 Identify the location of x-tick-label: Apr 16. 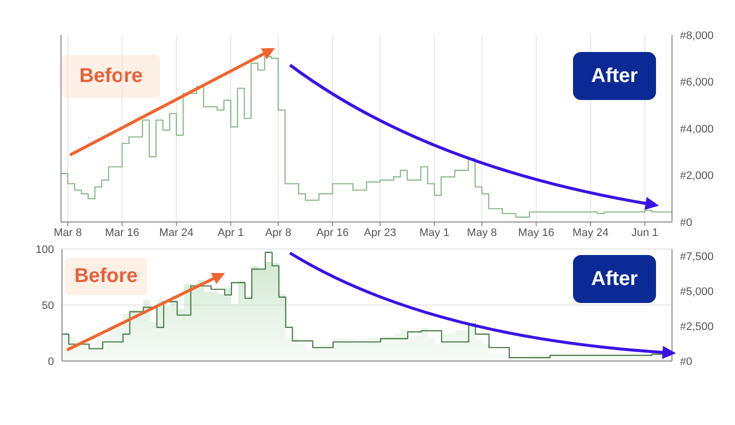
(332, 232).